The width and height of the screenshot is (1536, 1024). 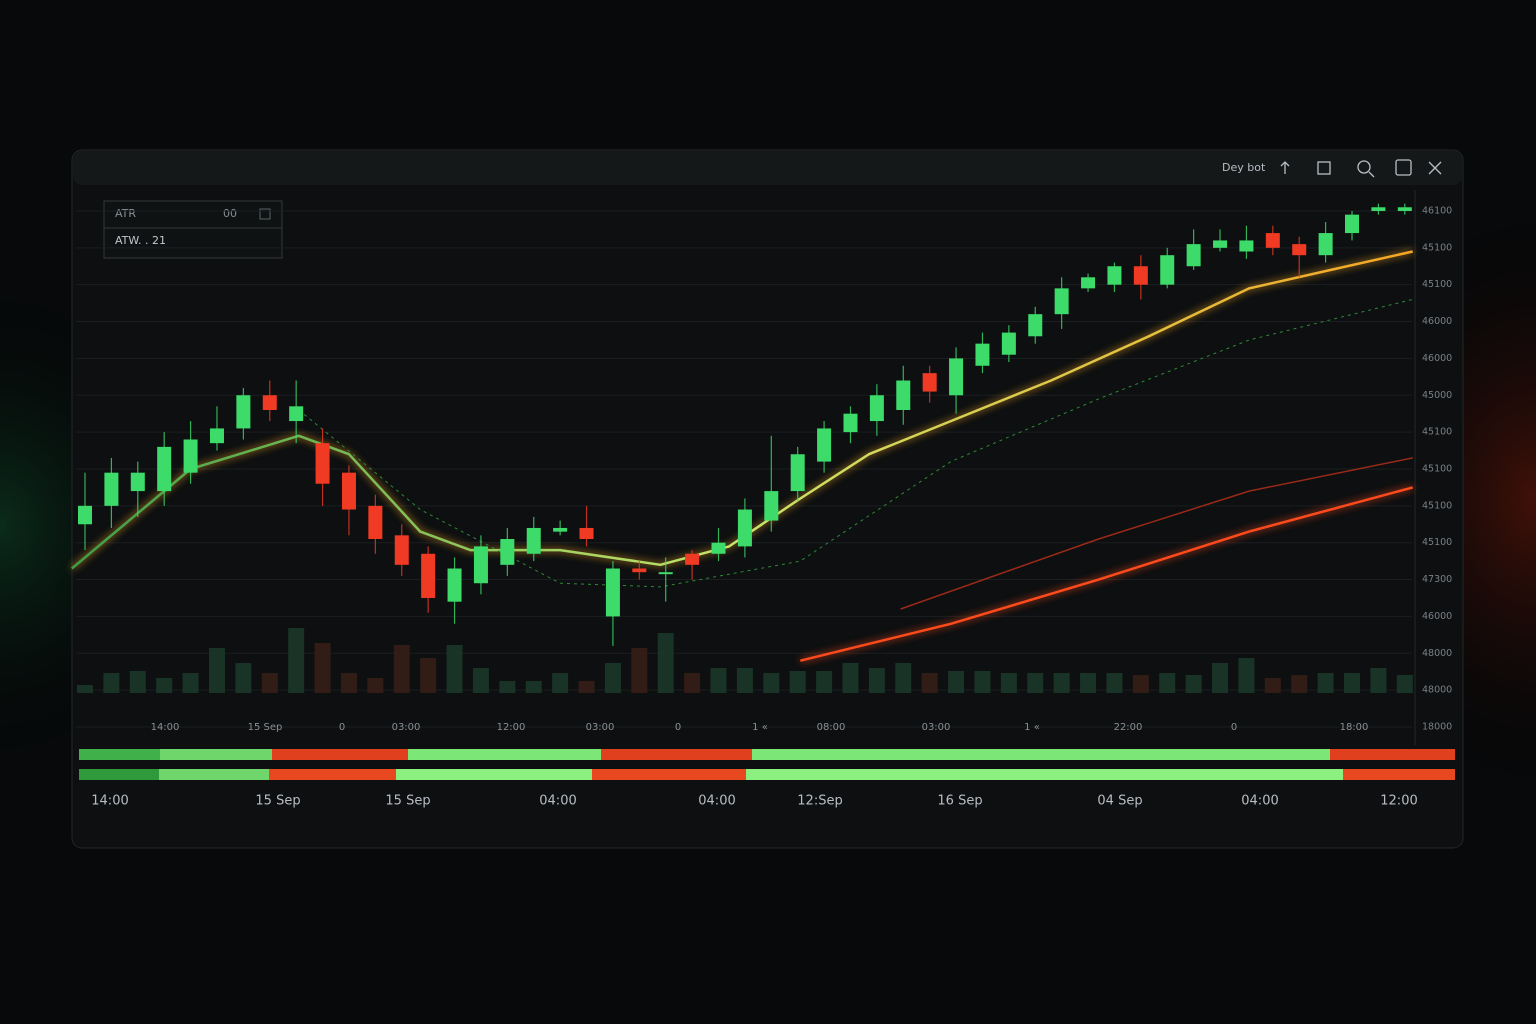 What do you see at coordinates (1364, 167) in the screenshot?
I see `zoom-icon` at bounding box center [1364, 167].